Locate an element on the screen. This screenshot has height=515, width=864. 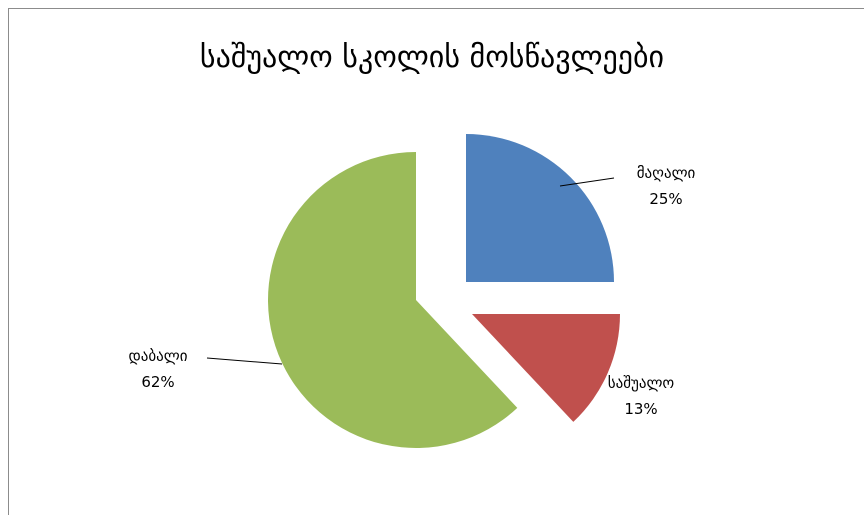
slice-category-label-3: დაბალი is located at coordinates (158, 356).